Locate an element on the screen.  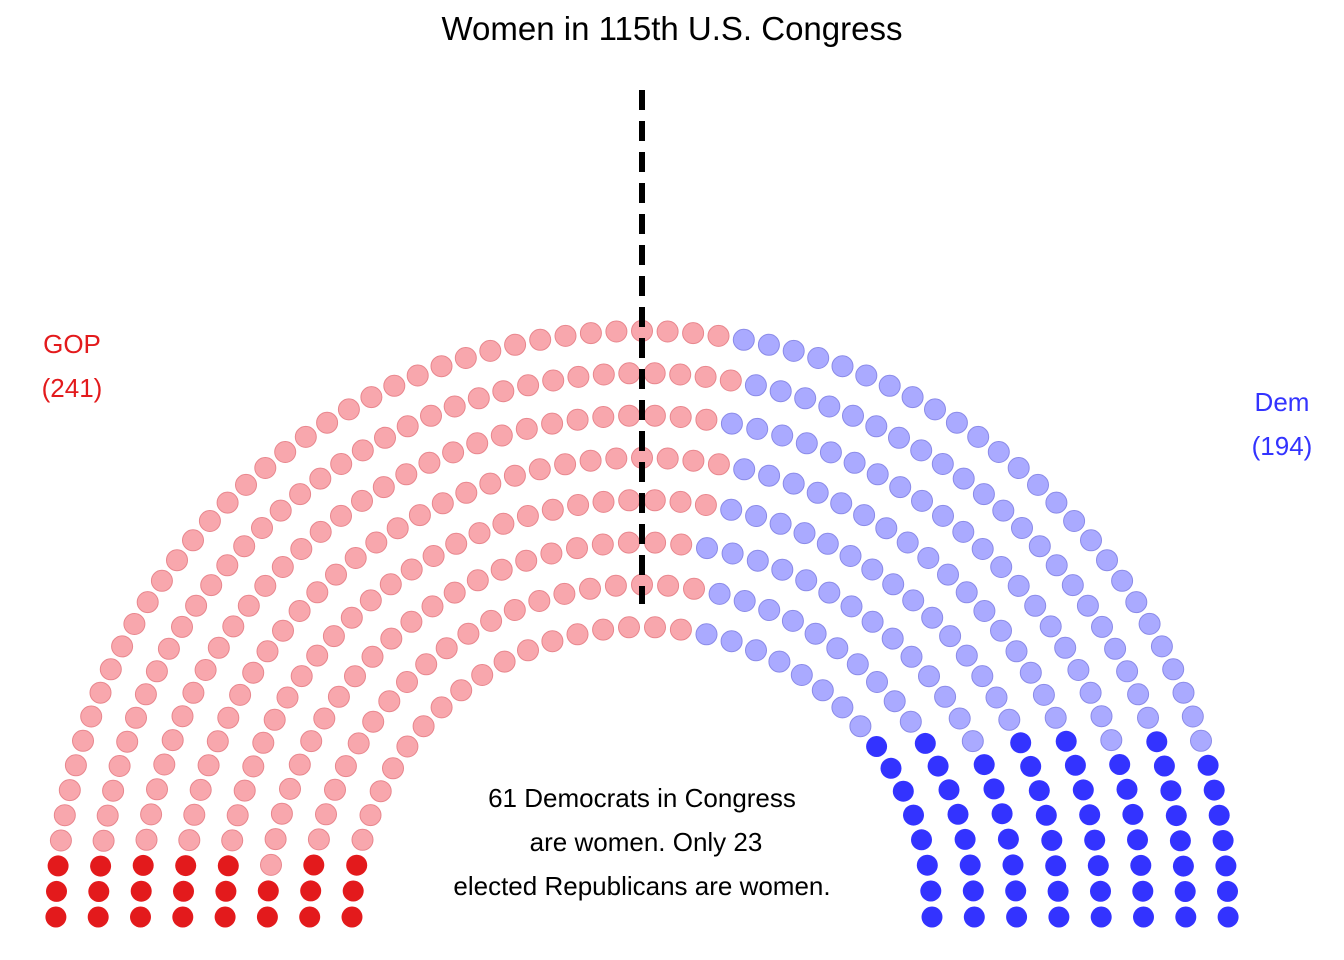
annotation-line-1: 61 Democrats in Congress is located at coordinates (642, 798).